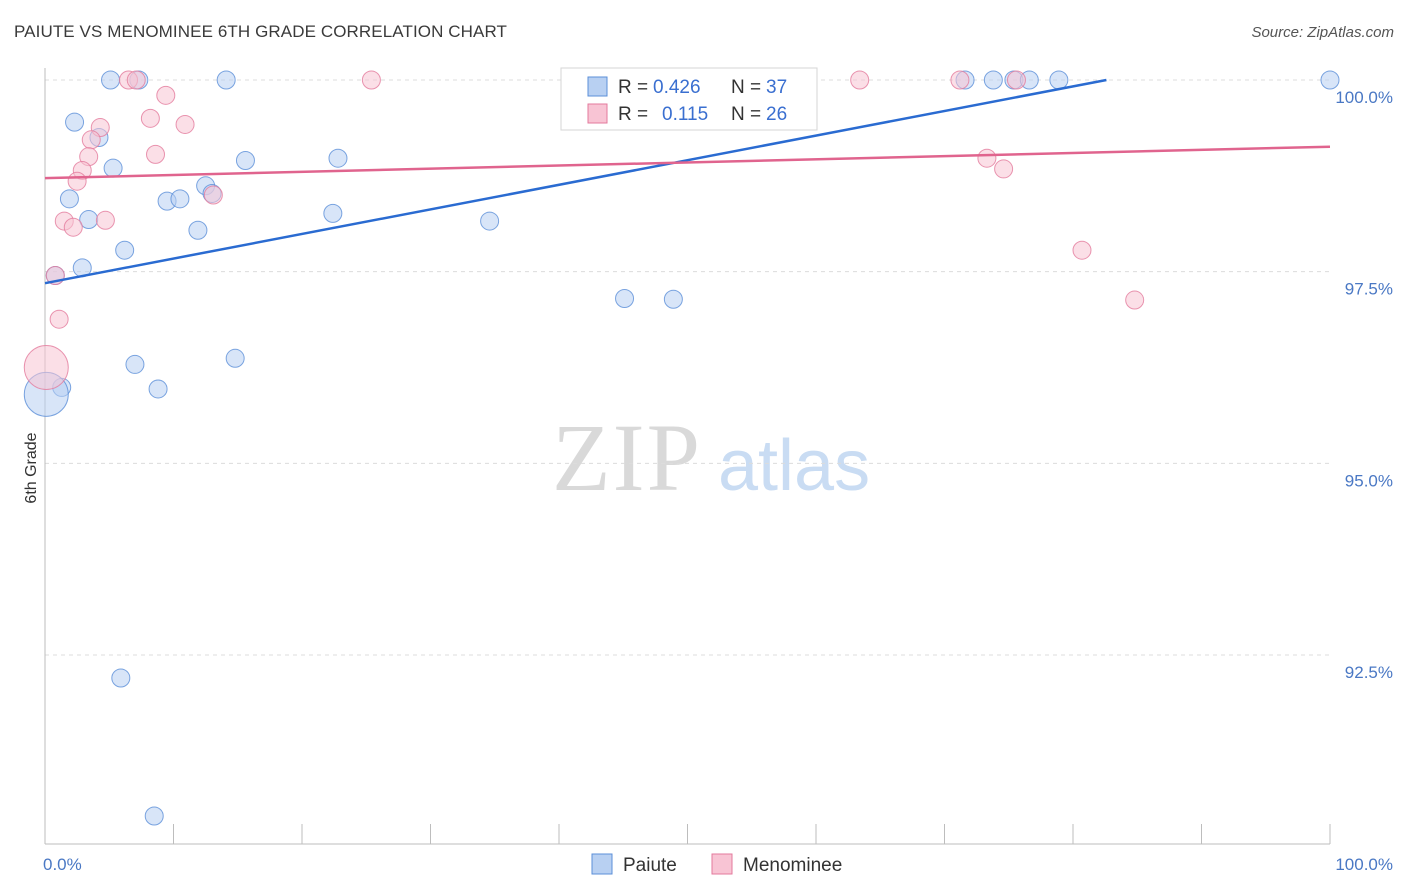 The image size is (1406, 892). Describe the element at coordinates (746, 114) in the screenshot. I see `legend-menominee-n-label: N =` at that location.